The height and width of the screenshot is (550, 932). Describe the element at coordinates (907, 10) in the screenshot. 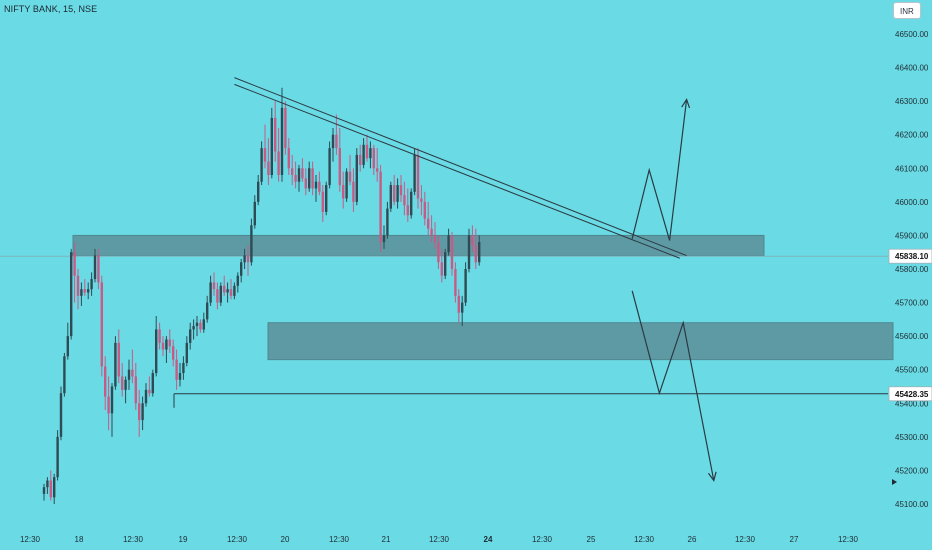

I see `currency-button: INR` at that location.